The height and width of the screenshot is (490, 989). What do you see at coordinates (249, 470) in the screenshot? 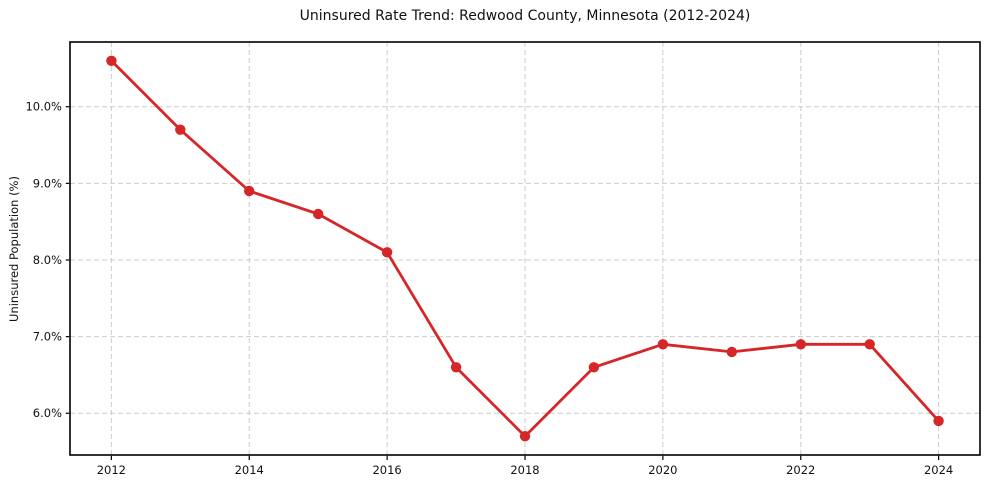
I see `x-tick-label: 2014` at bounding box center [249, 470].